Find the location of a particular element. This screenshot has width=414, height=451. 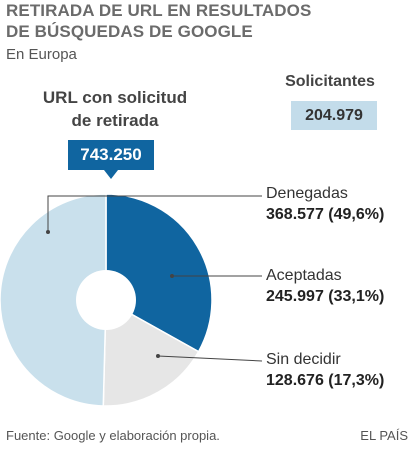

leader-denied is located at coordinates (154, 213).